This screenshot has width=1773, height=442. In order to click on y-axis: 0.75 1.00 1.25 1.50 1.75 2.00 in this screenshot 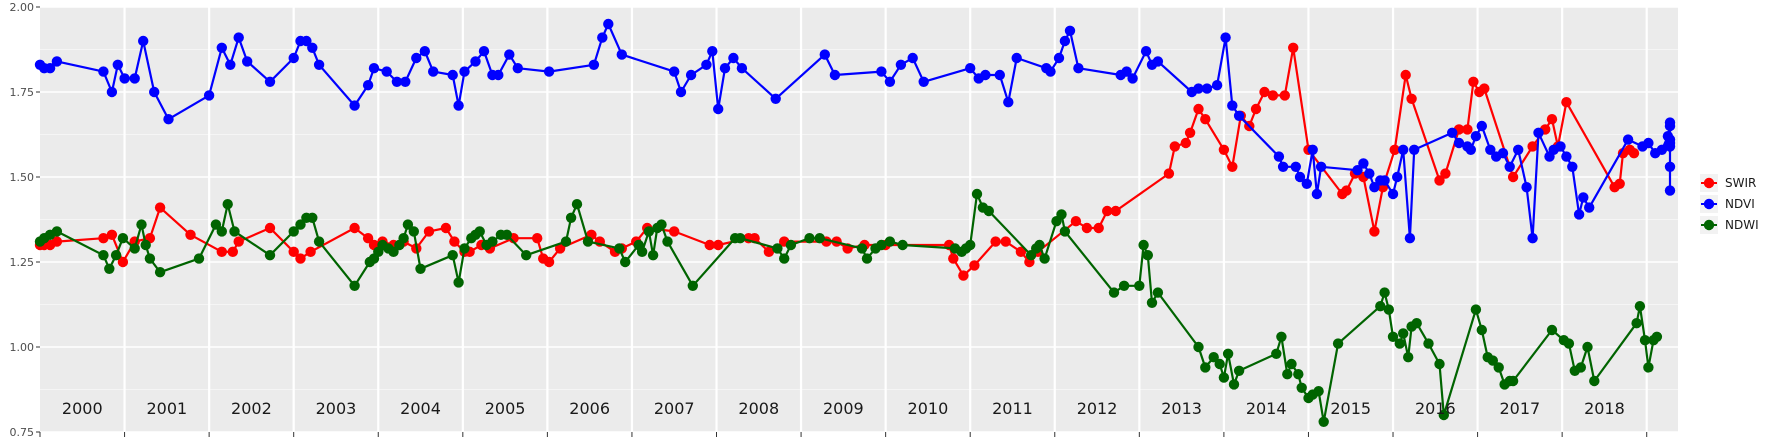, I will do `click(25, 220)`.